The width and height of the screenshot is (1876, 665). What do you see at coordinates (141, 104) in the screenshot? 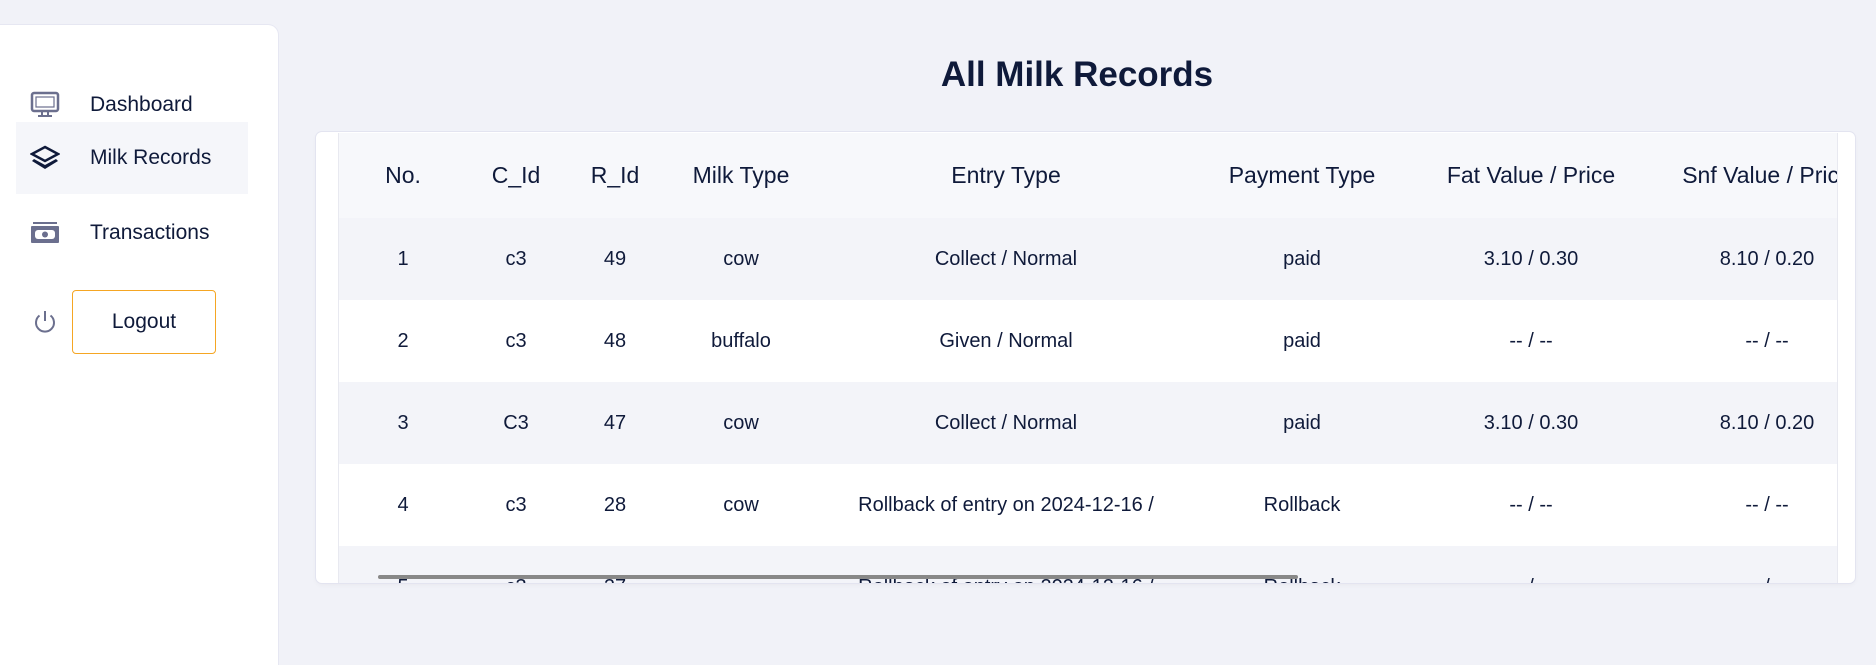
I see `sidebar-item-label: Dashboard` at bounding box center [141, 104].